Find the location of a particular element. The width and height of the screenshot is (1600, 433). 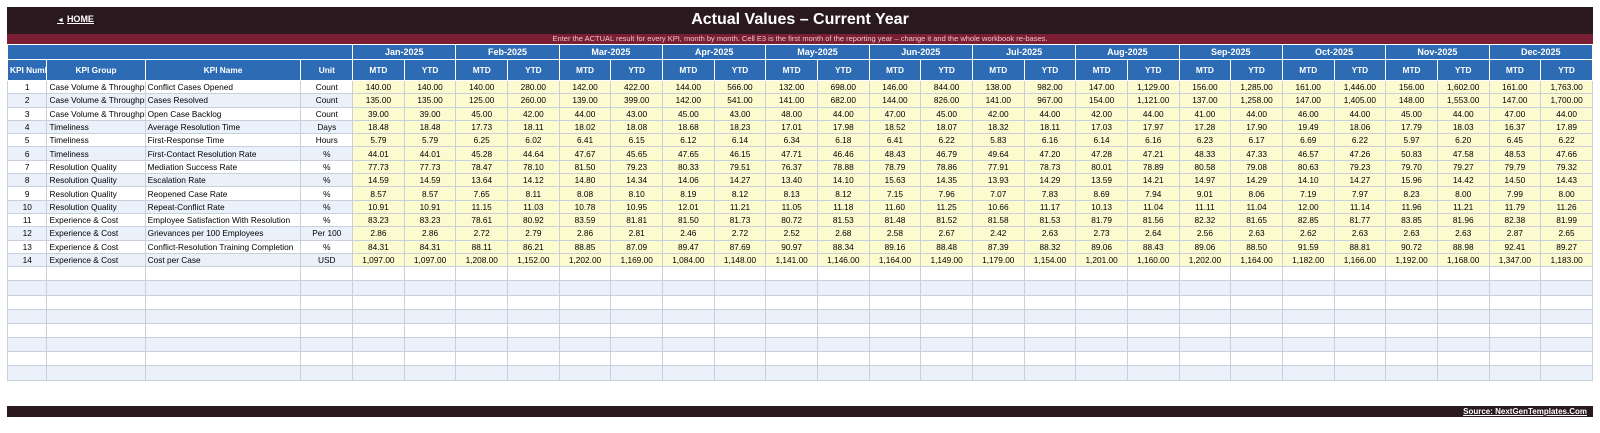

ytd-value-cell: 1,121.00 is located at coordinates (1153, 100).